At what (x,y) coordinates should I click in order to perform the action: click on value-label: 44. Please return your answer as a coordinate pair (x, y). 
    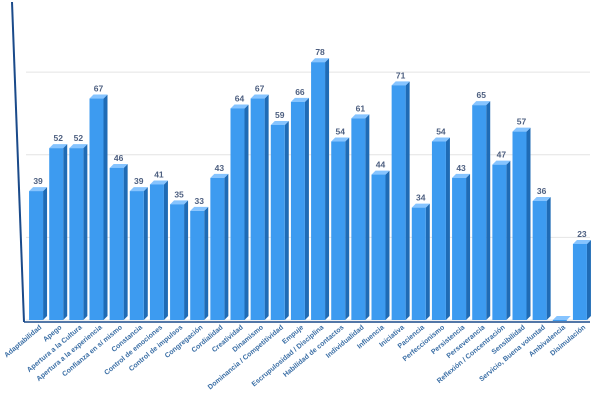
    Looking at the image, I should click on (381, 165).